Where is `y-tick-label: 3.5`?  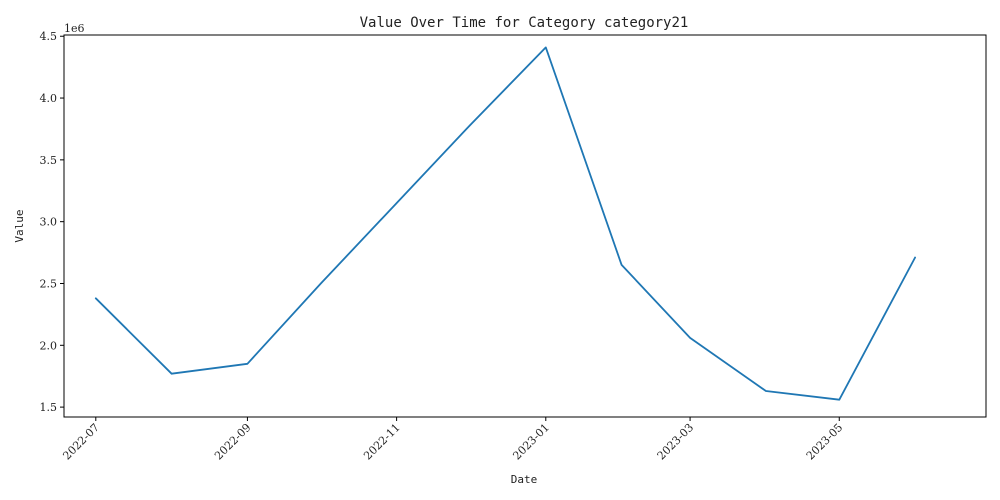
y-tick-label: 3.5 is located at coordinates (49, 160).